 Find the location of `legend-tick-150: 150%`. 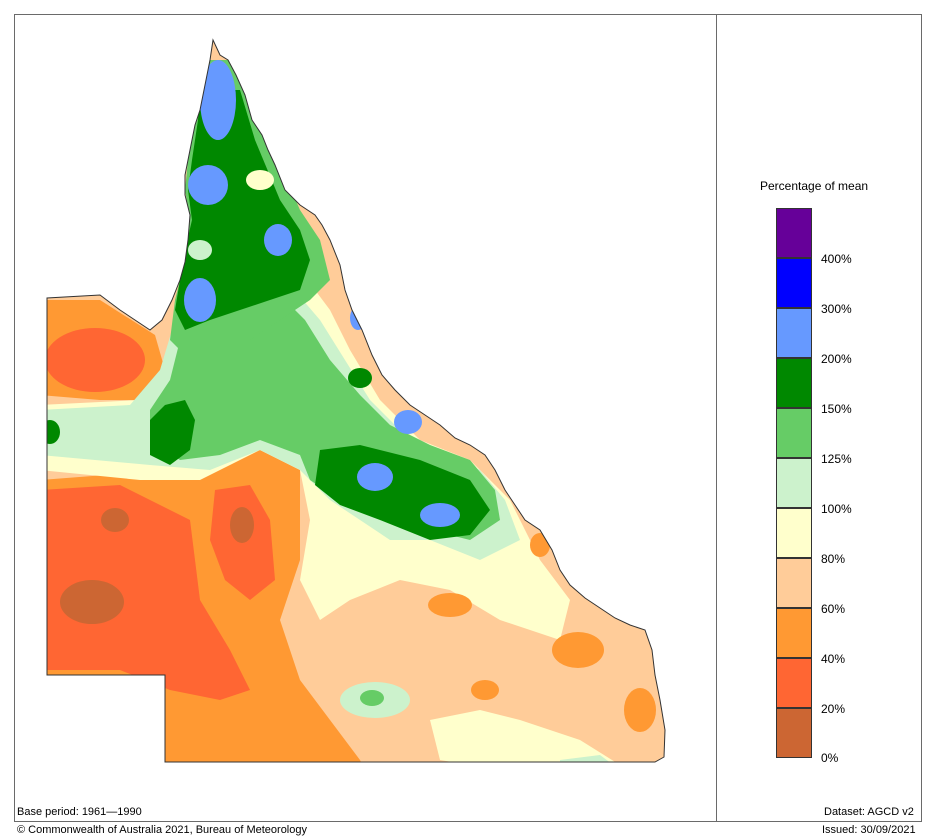

legend-tick-150: 150% is located at coordinates (836, 409).